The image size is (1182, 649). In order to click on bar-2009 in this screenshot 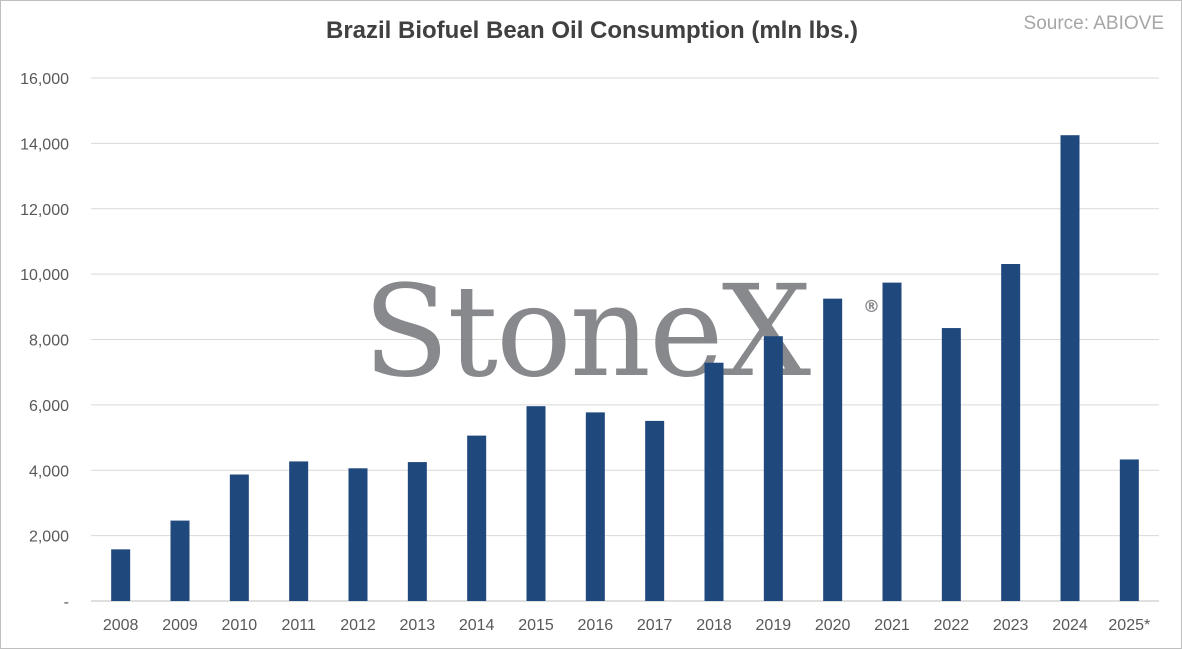, I will do `click(180, 560)`.